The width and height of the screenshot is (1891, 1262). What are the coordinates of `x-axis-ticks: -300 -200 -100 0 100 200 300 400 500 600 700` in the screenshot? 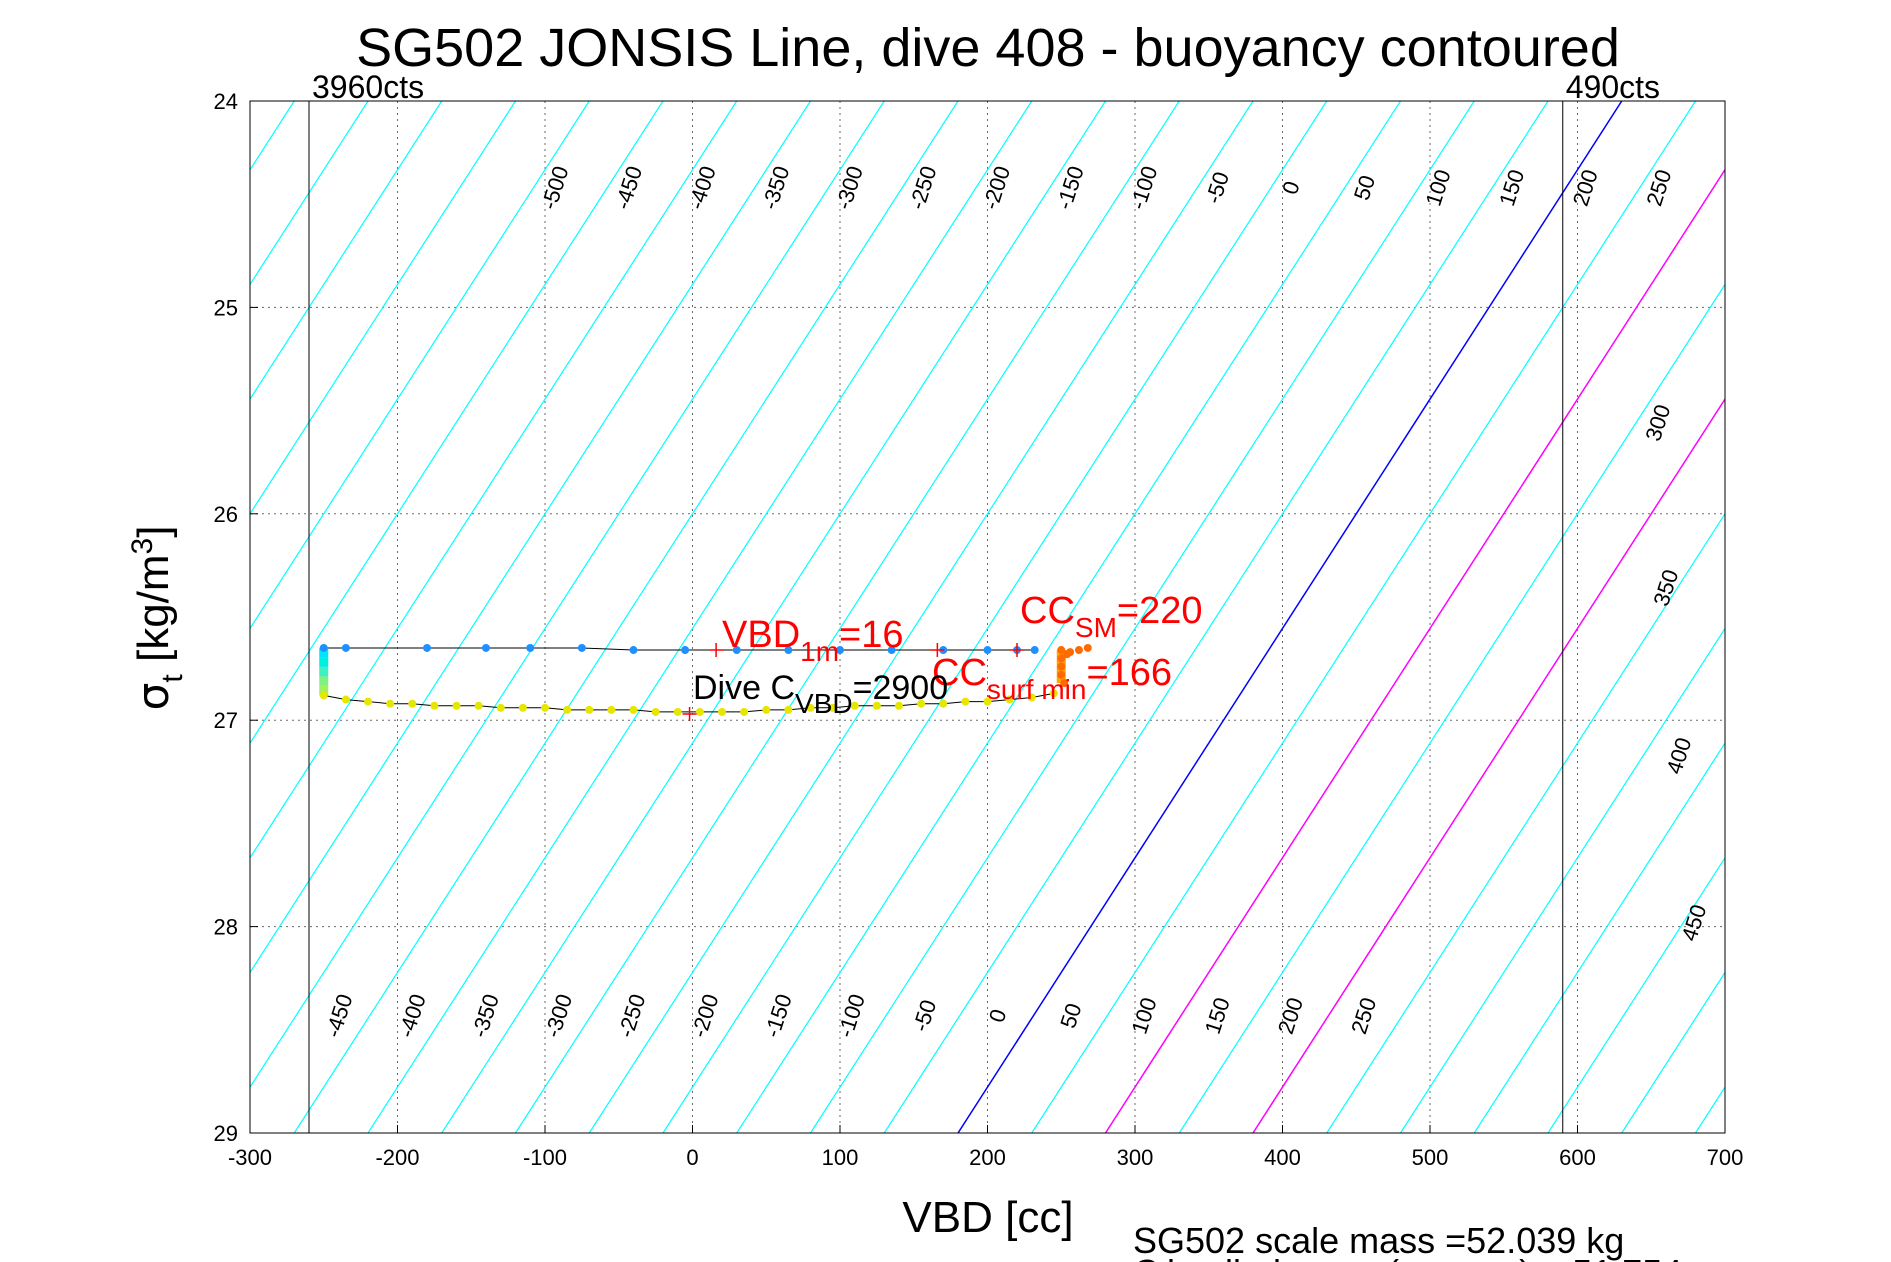 It's located at (985, 1147).